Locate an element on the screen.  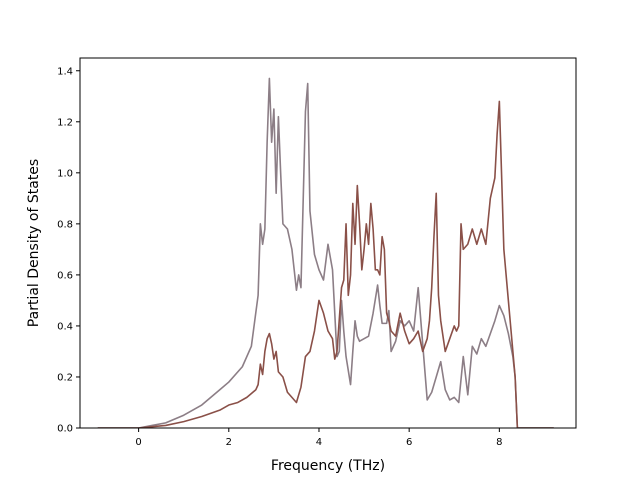
y-axis: 0.0 0.2 0.4 0.6 0.8 1.0 1.2 1.4 is located at coordinates (68, 250).